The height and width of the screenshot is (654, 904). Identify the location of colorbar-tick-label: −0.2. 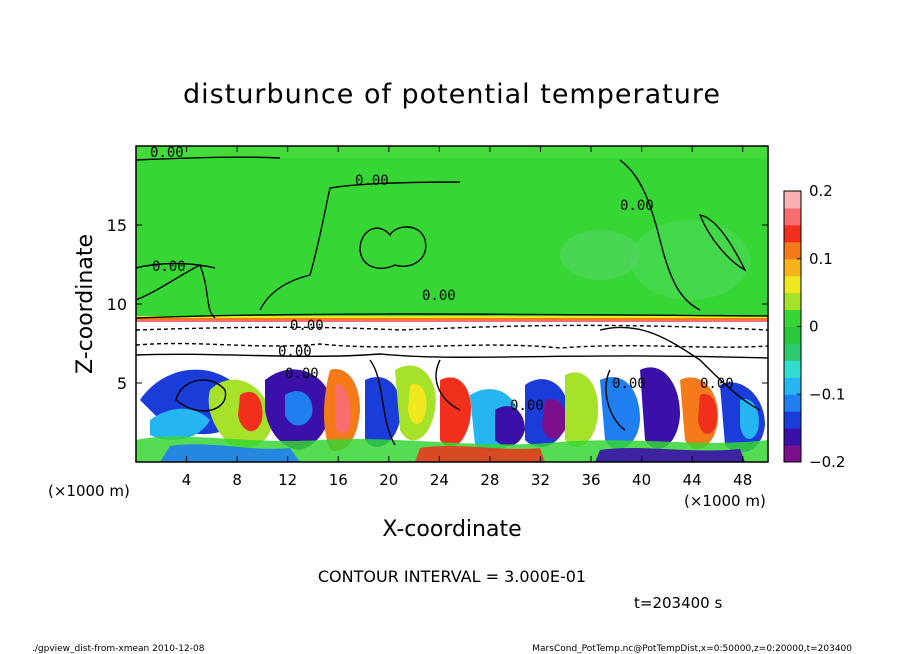
(827, 462).